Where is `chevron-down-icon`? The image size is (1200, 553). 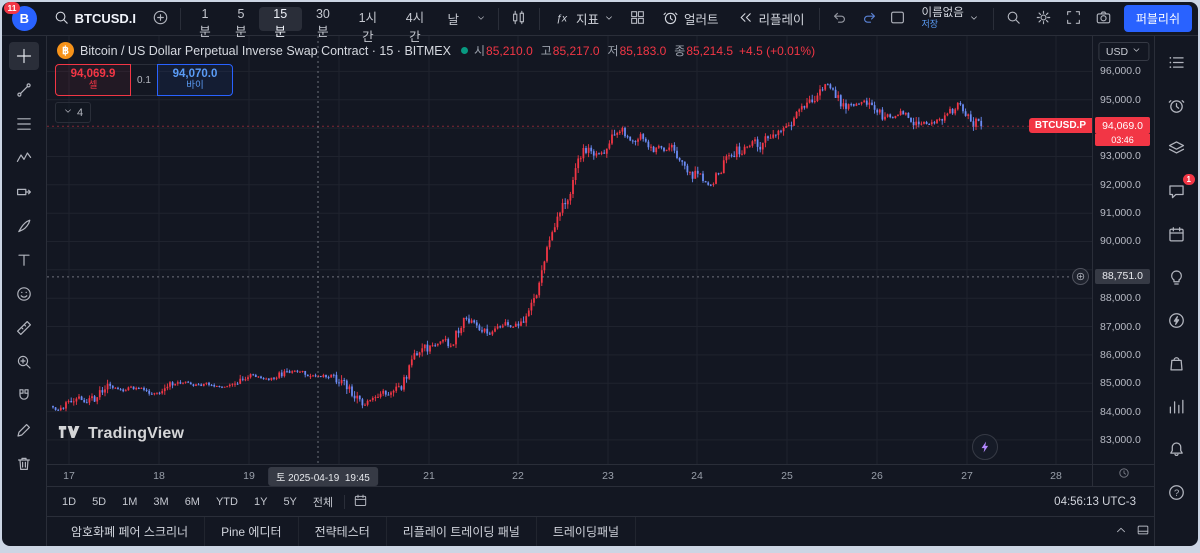
chevron-down-icon is located at coordinates (481, 18).